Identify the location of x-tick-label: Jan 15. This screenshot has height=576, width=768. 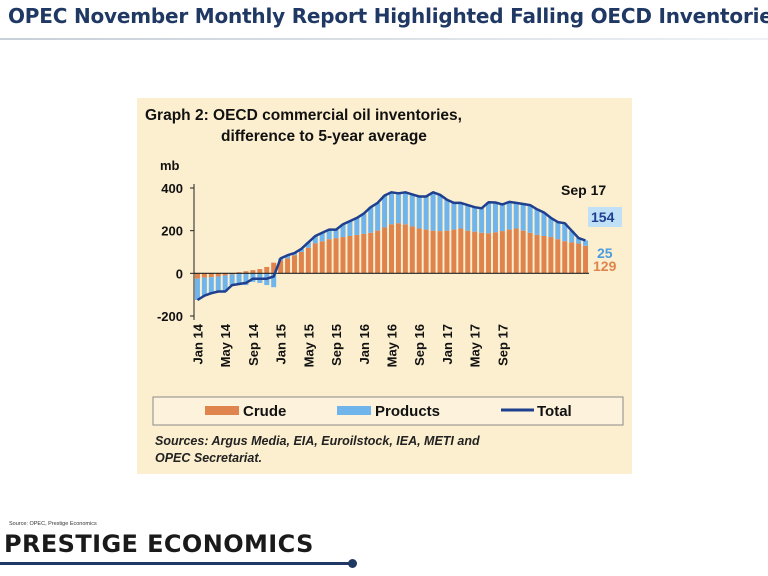
(281, 344).